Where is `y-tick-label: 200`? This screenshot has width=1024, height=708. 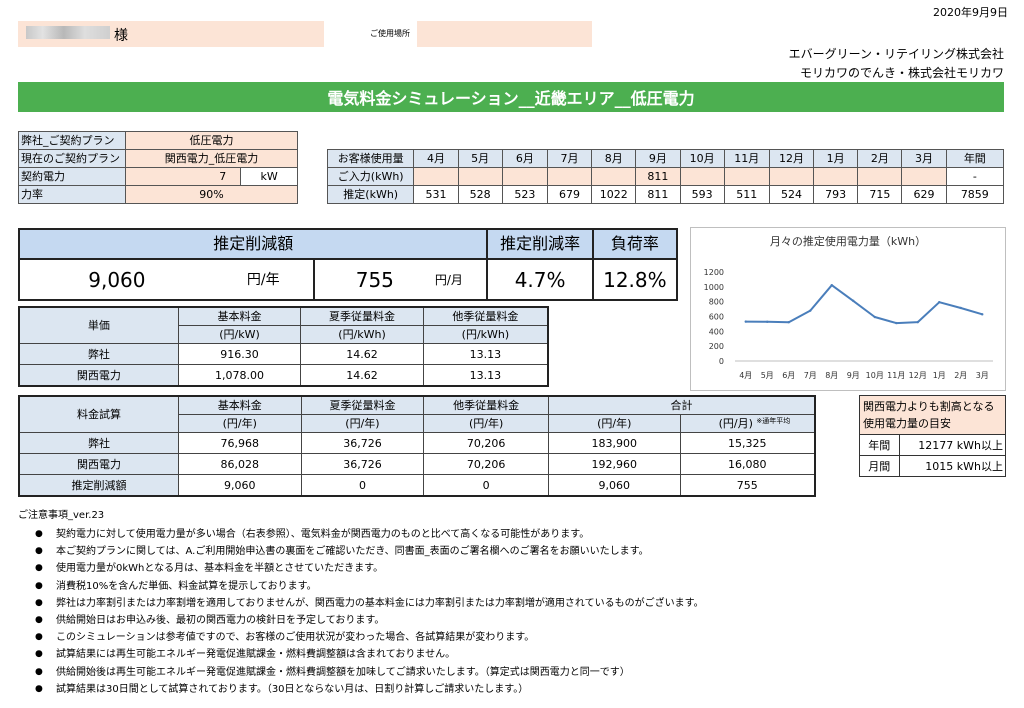 y-tick-label: 200 is located at coordinates (716, 346).